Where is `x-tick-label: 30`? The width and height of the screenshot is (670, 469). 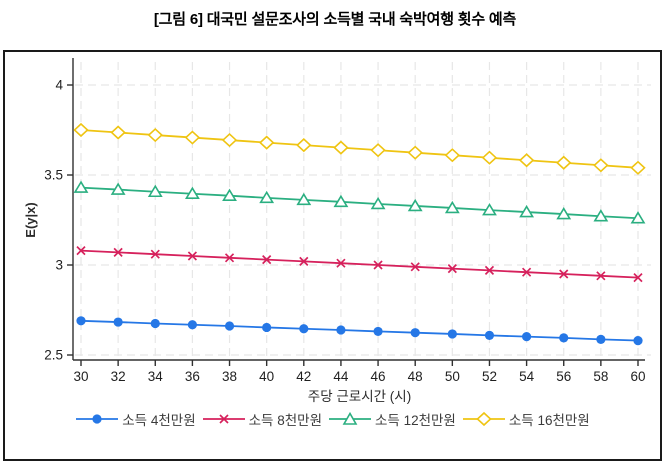 x-tick-label: 30 is located at coordinates (80, 376).